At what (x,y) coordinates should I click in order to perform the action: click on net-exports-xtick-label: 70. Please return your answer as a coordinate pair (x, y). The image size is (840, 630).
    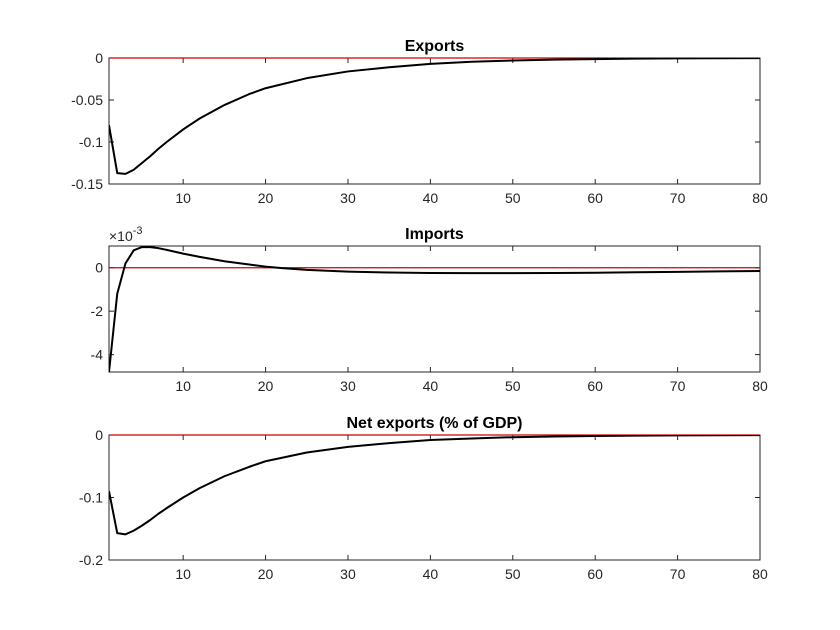
    Looking at the image, I should click on (678, 574).